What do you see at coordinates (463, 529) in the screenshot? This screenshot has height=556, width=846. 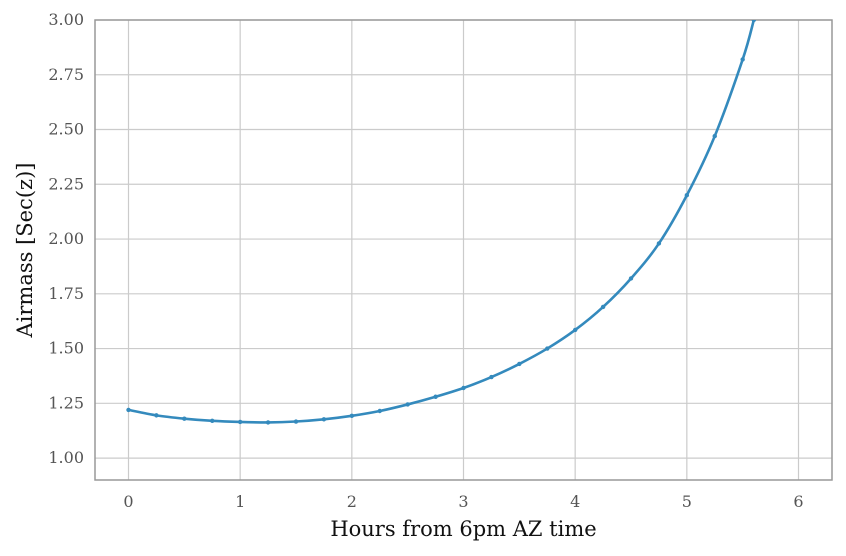 I see `x-axis-label: Hours from 6pm AZ time` at bounding box center [463, 529].